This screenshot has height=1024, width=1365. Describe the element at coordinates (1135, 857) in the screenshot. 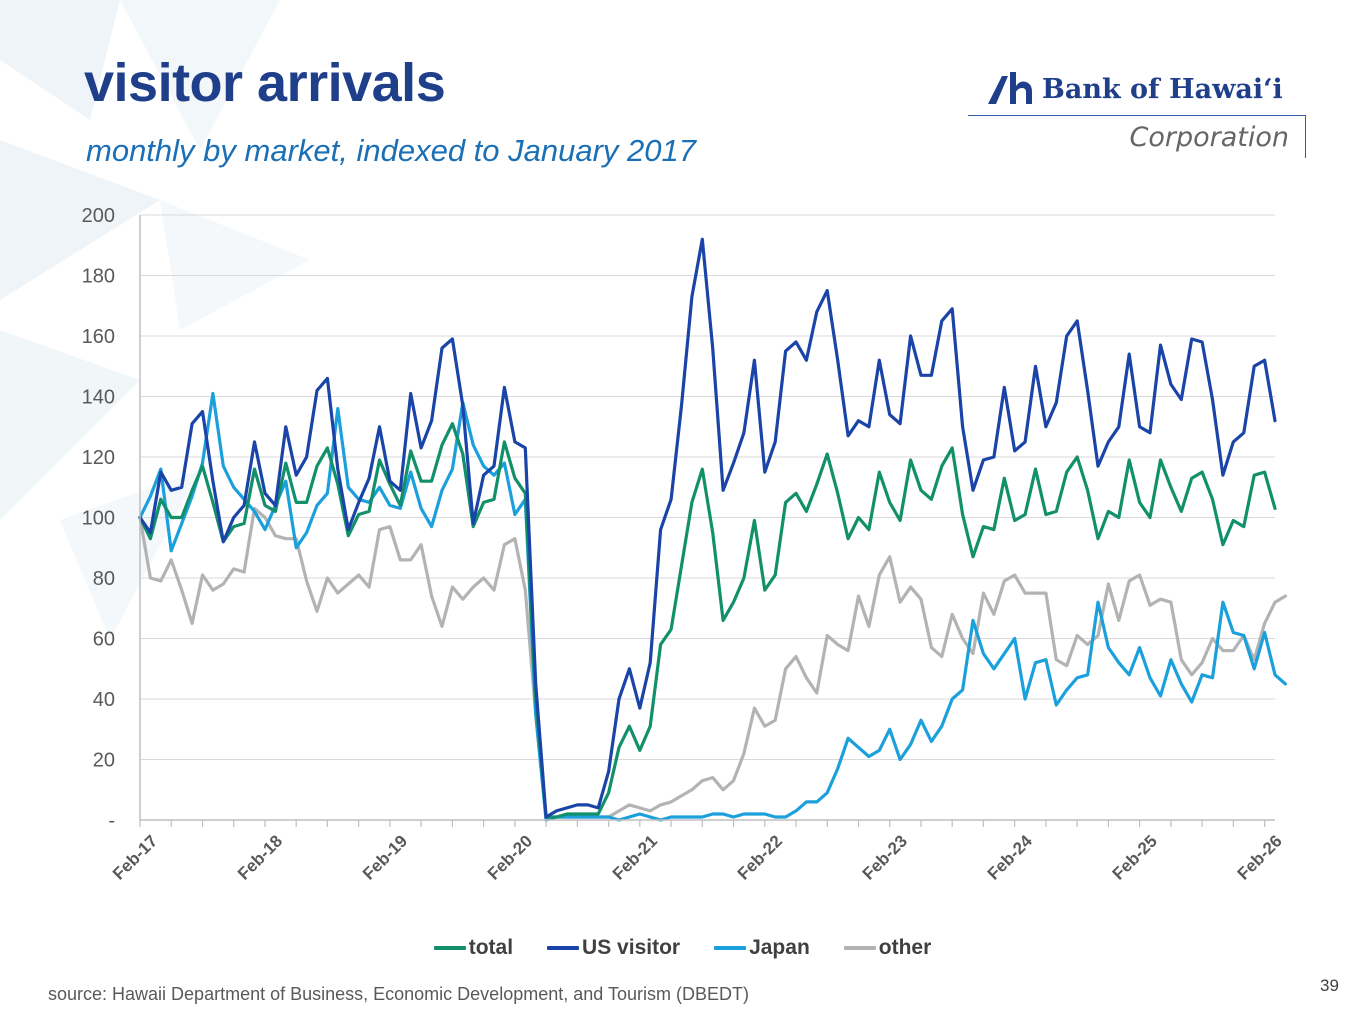

I see `x-tick-label: Feb-25` at that location.